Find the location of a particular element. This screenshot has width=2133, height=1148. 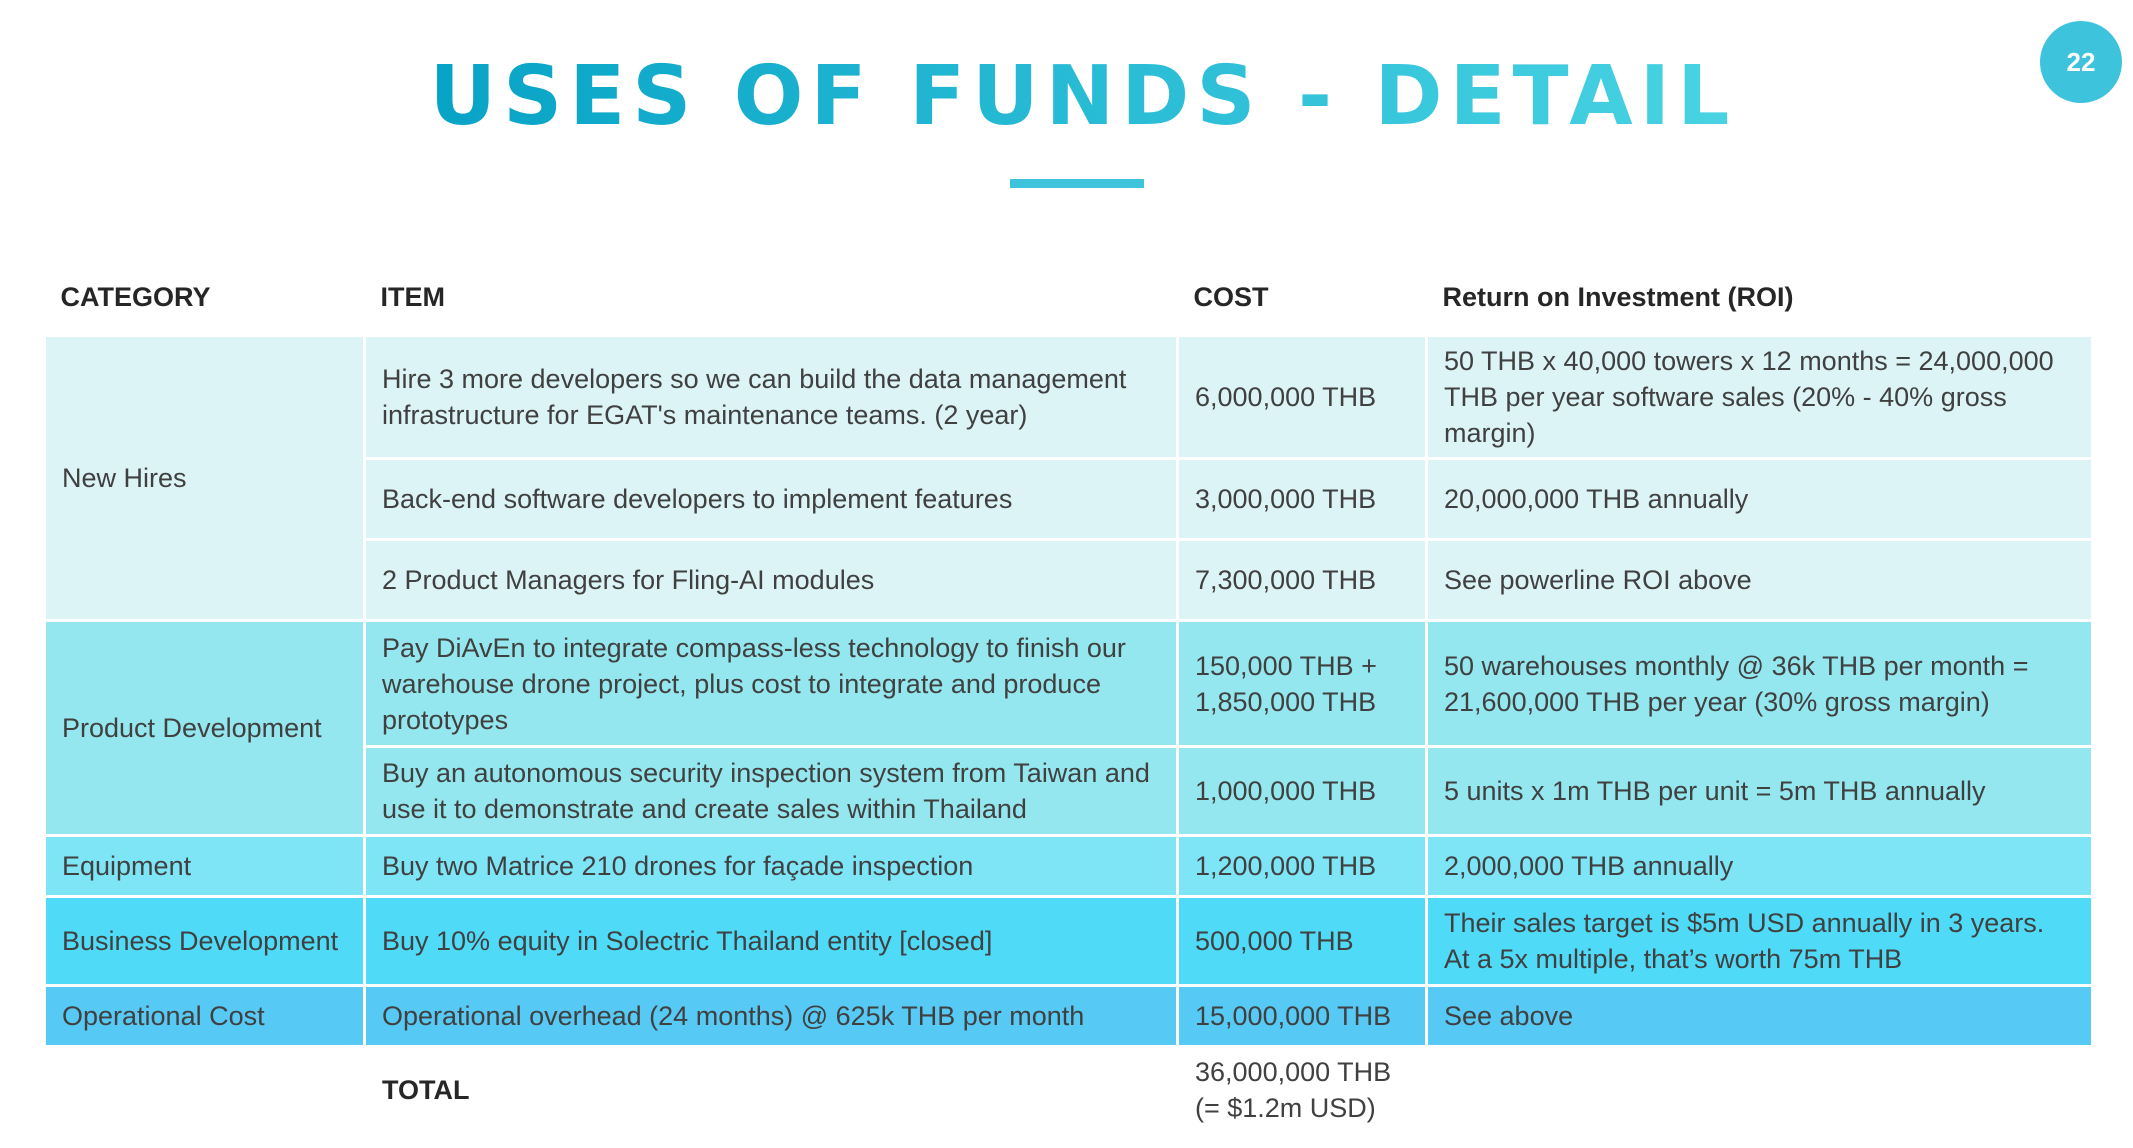

header-item: ITEM is located at coordinates (771, 298).